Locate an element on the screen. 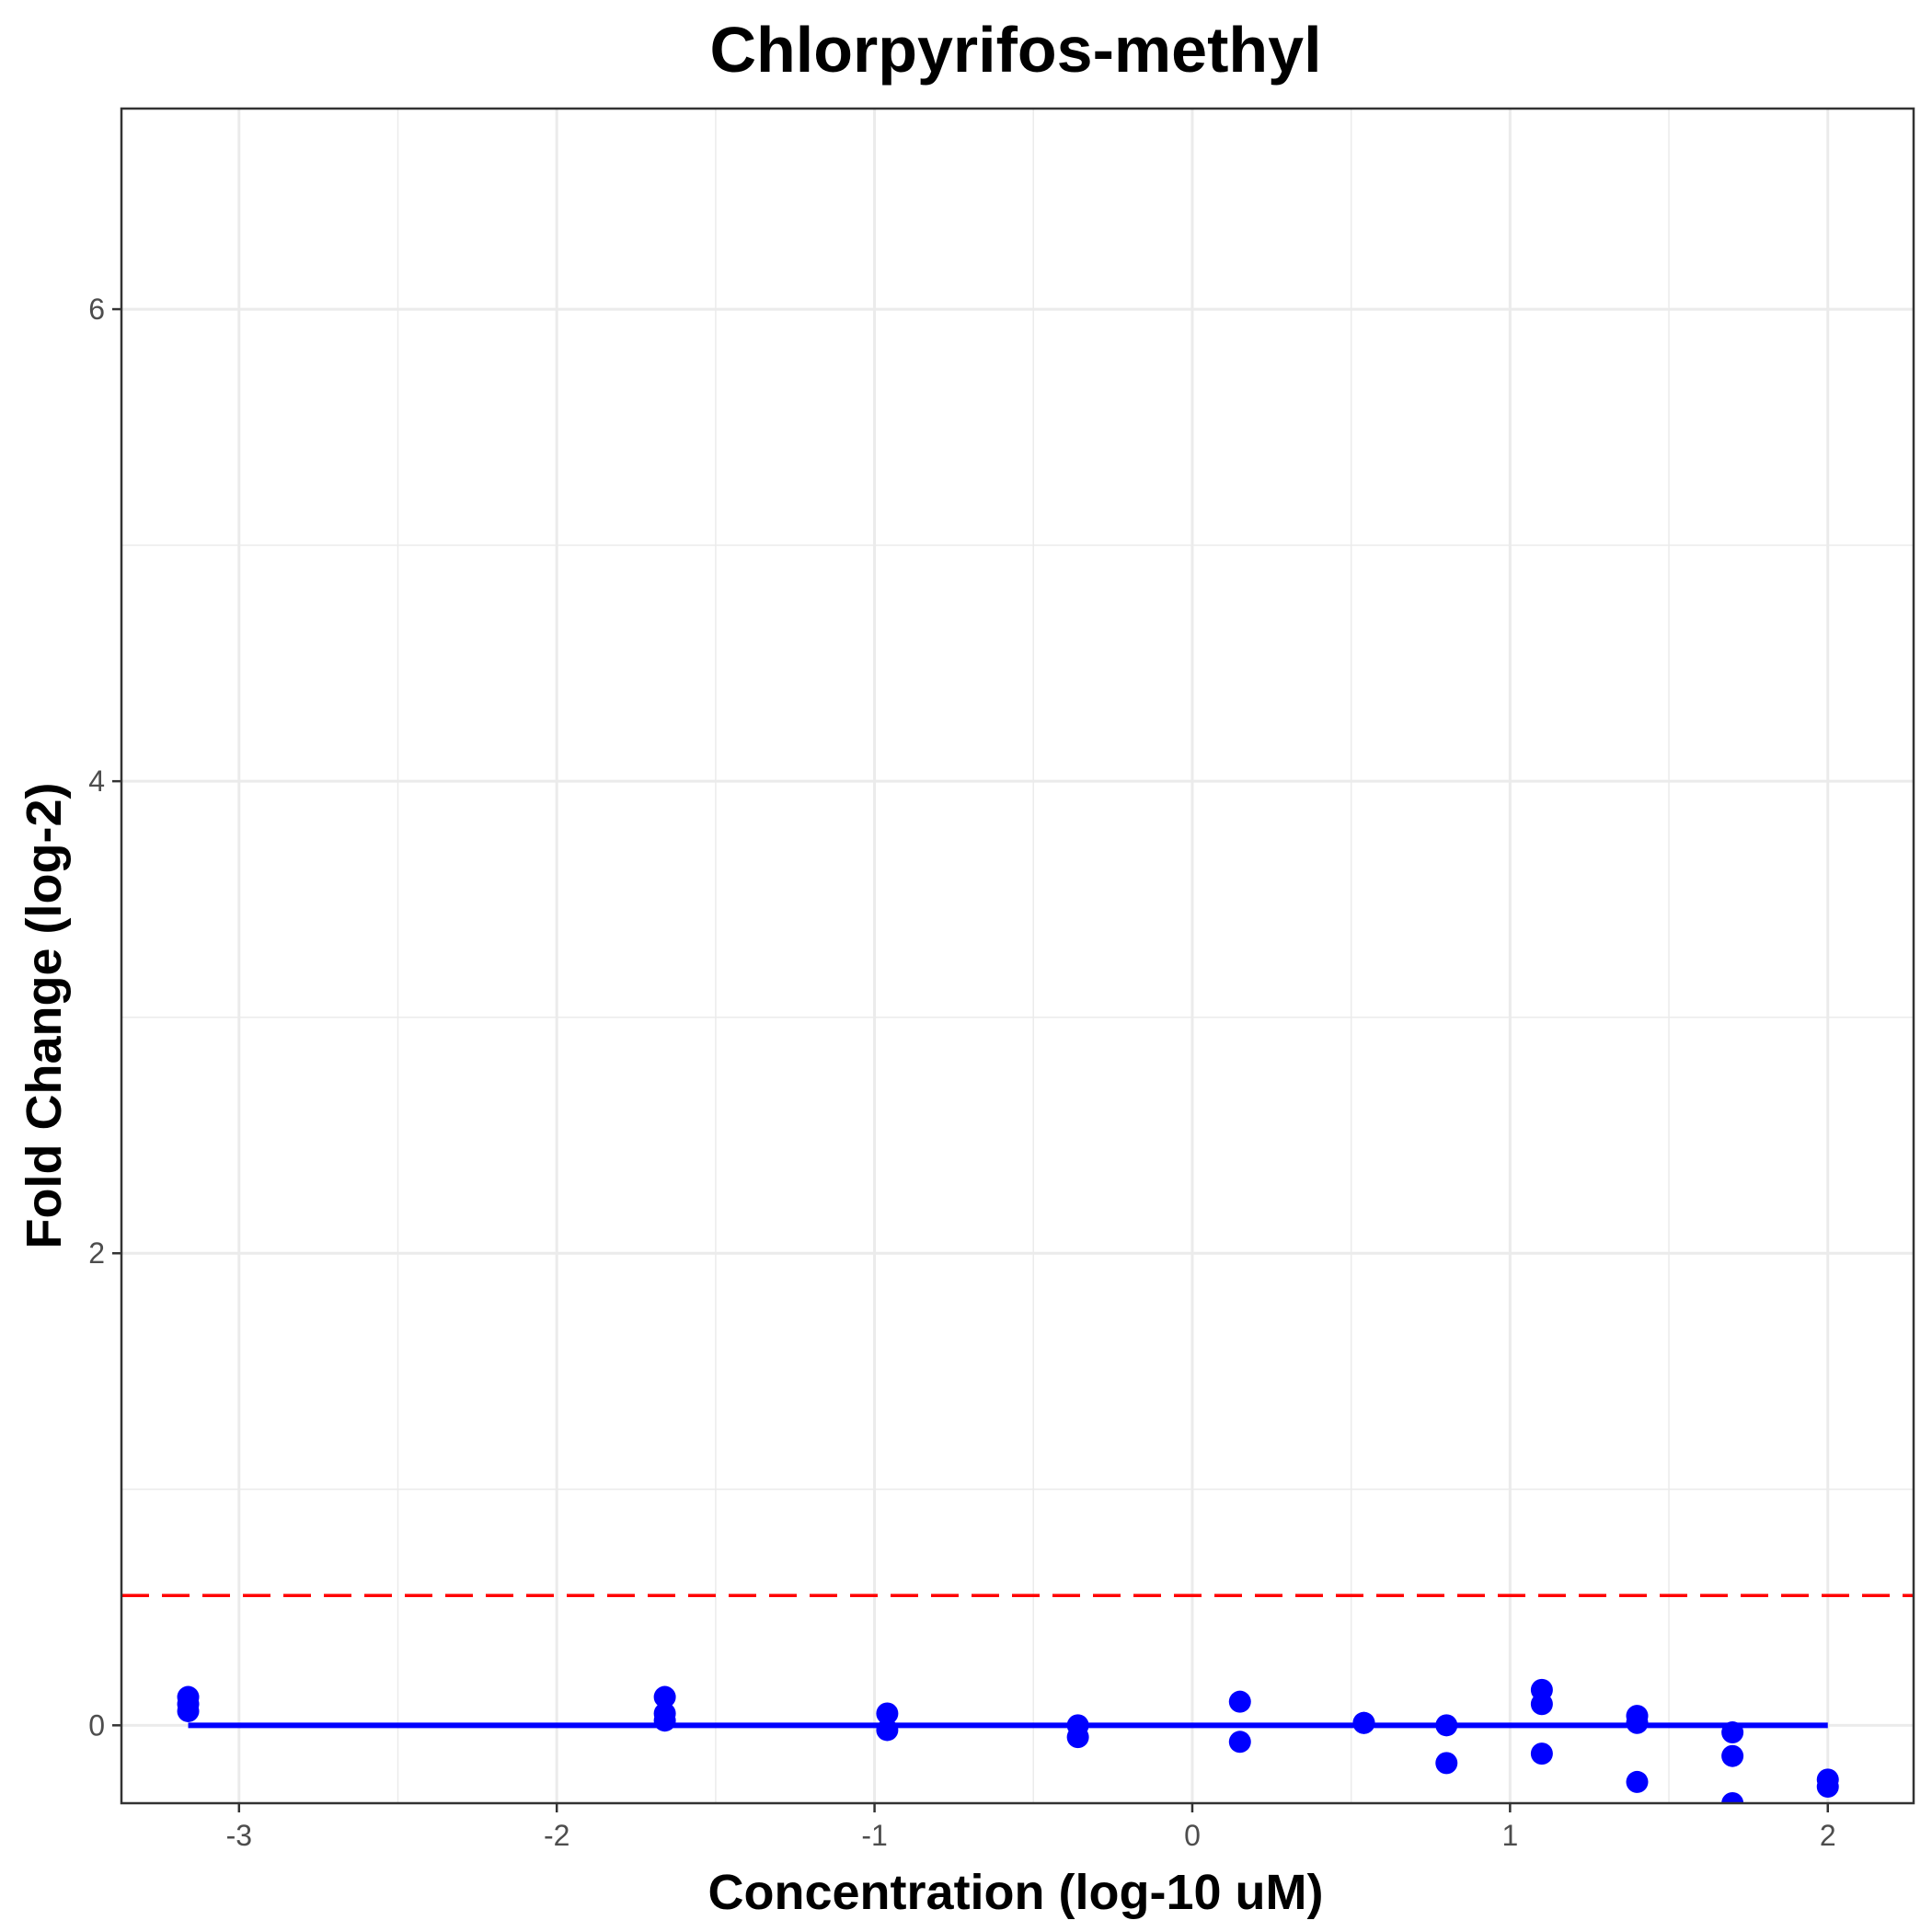 Image resolution: width=1932 pixels, height=1932 pixels. data-points is located at coordinates (1008, 1740).